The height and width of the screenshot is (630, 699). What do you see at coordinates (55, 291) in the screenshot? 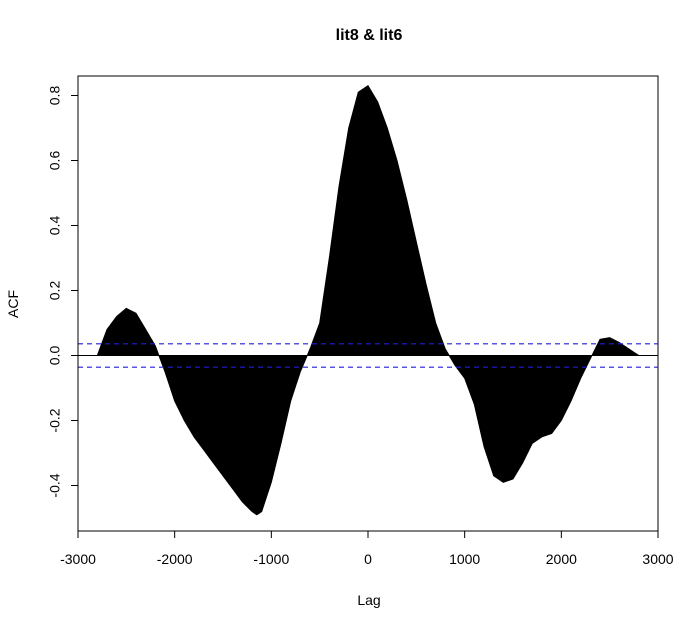
I see `y-tick-label: 0.2` at bounding box center [55, 291].